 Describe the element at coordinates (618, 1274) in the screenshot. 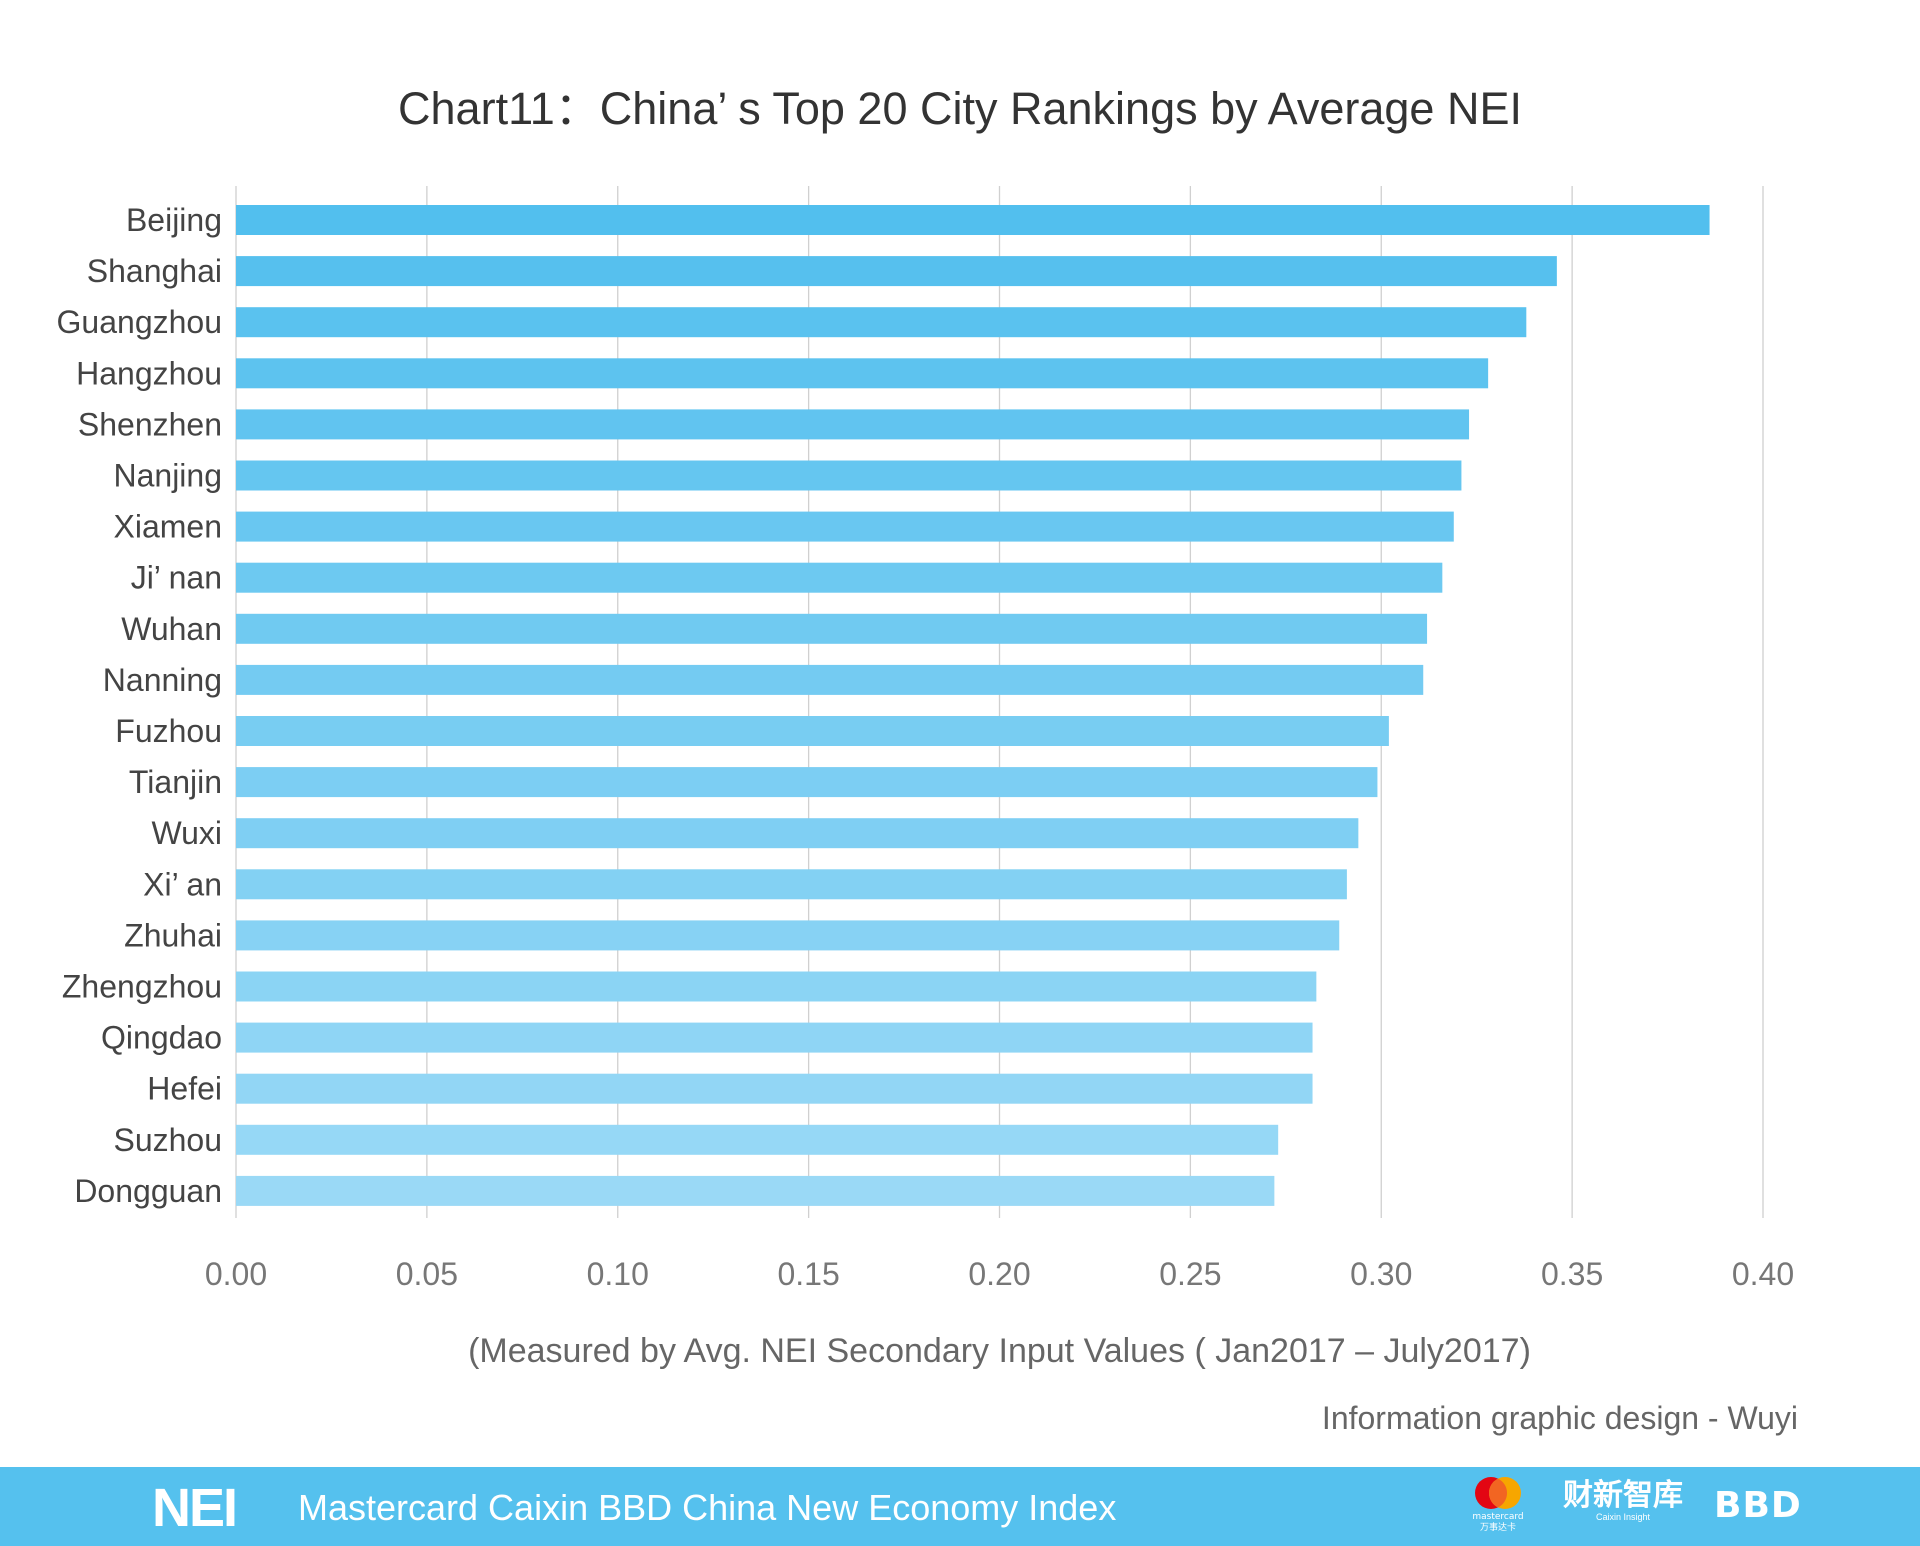

I see `x-tick-label: 0.10` at that location.